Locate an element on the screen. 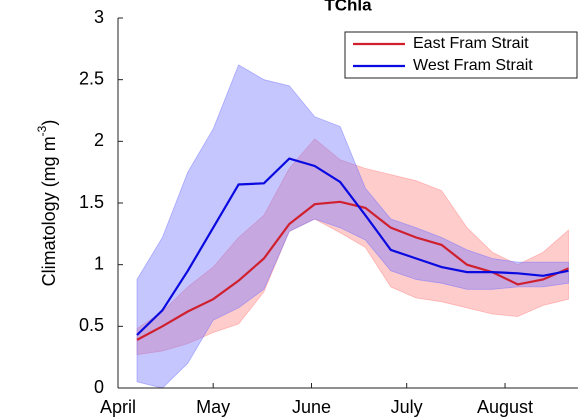  y-label-text: Climatology (mg m is located at coordinates (49, 211).